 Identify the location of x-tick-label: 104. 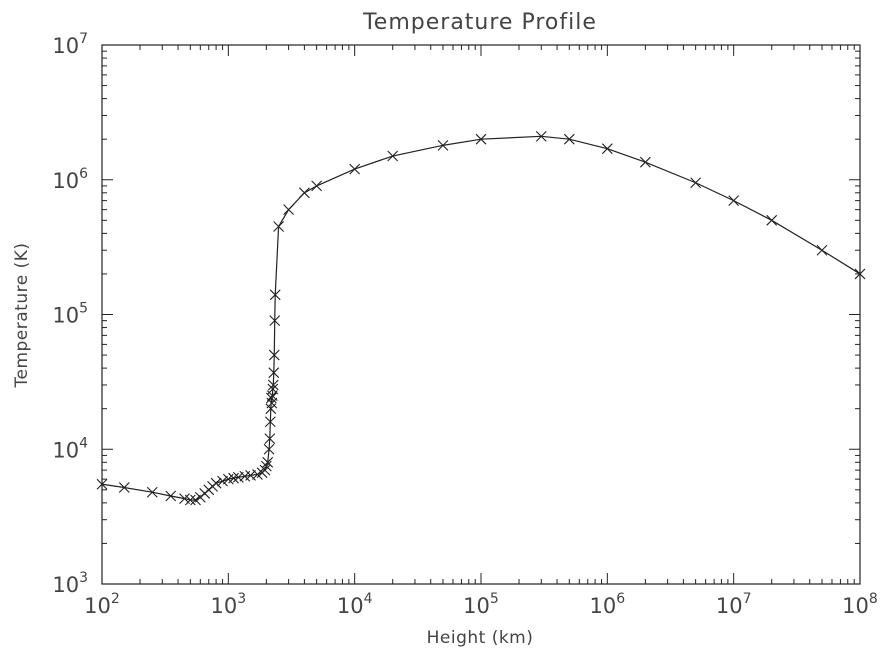
(355, 604).